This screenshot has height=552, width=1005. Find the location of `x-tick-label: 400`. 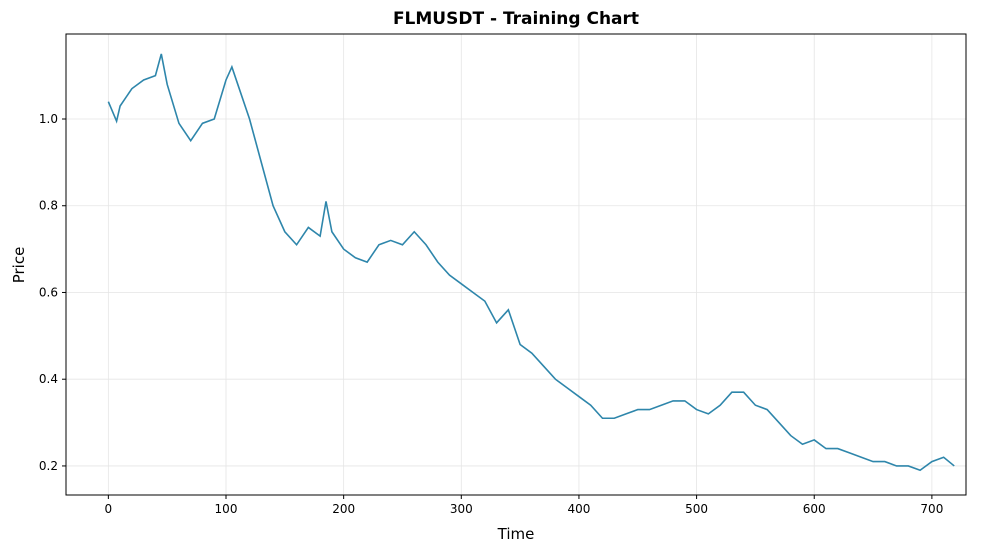

x-tick-label: 400 is located at coordinates (578, 509).